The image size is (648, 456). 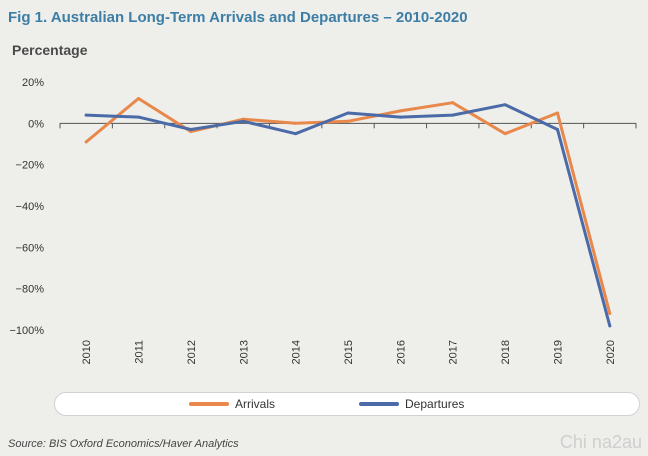 I want to click on y-tick-label: 0%, so click(x=36, y=124).